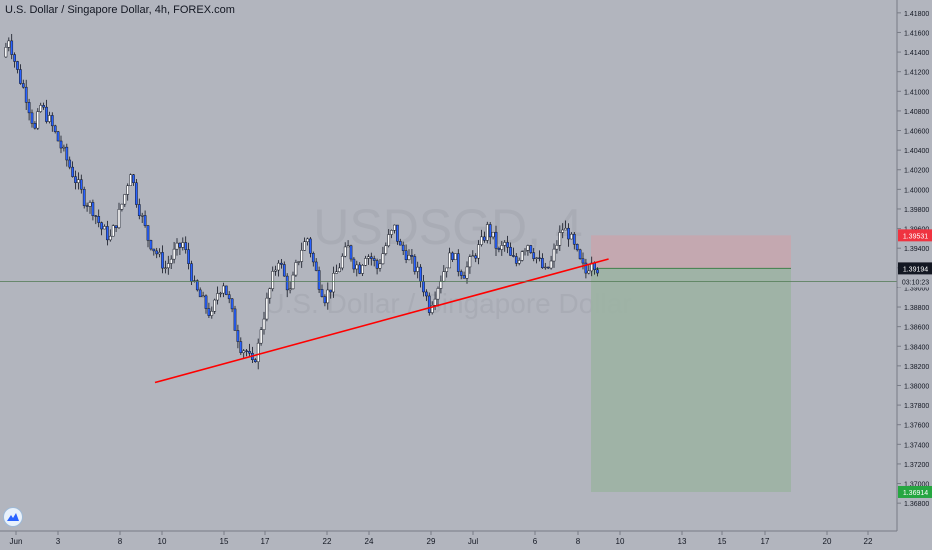  What do you see at coordinates (916, 53) in the screenshot?
I see `y-tick-label: 1.41400` at bounding box center [916, 53].